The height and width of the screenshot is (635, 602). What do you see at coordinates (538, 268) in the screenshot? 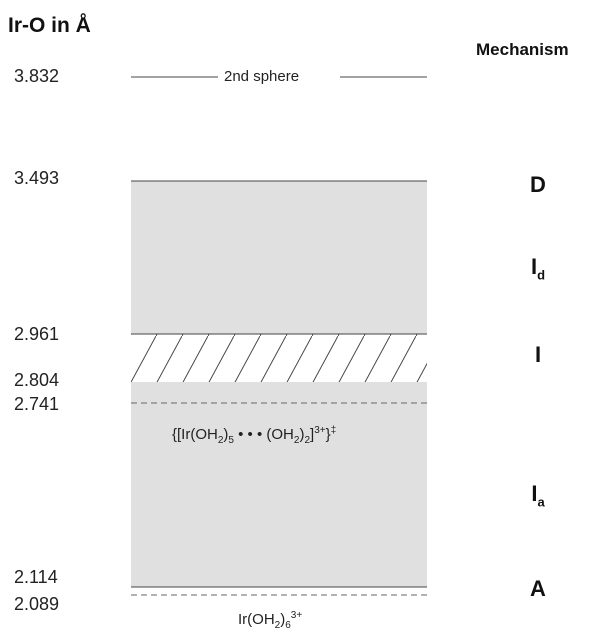
I see `mechanism-id: Id` at bounding box center [538, 268].